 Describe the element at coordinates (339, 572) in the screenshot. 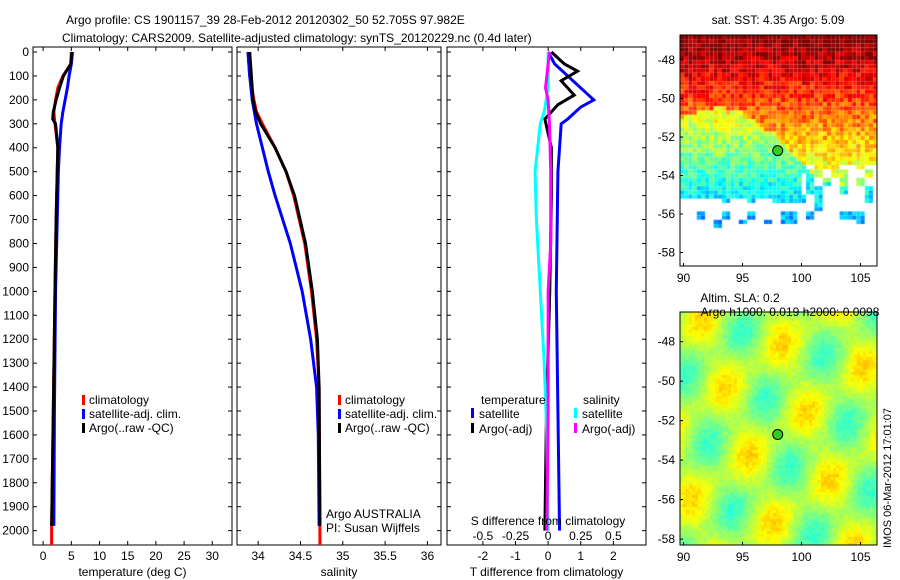

I see `x-axis-label: salinity` at that location.